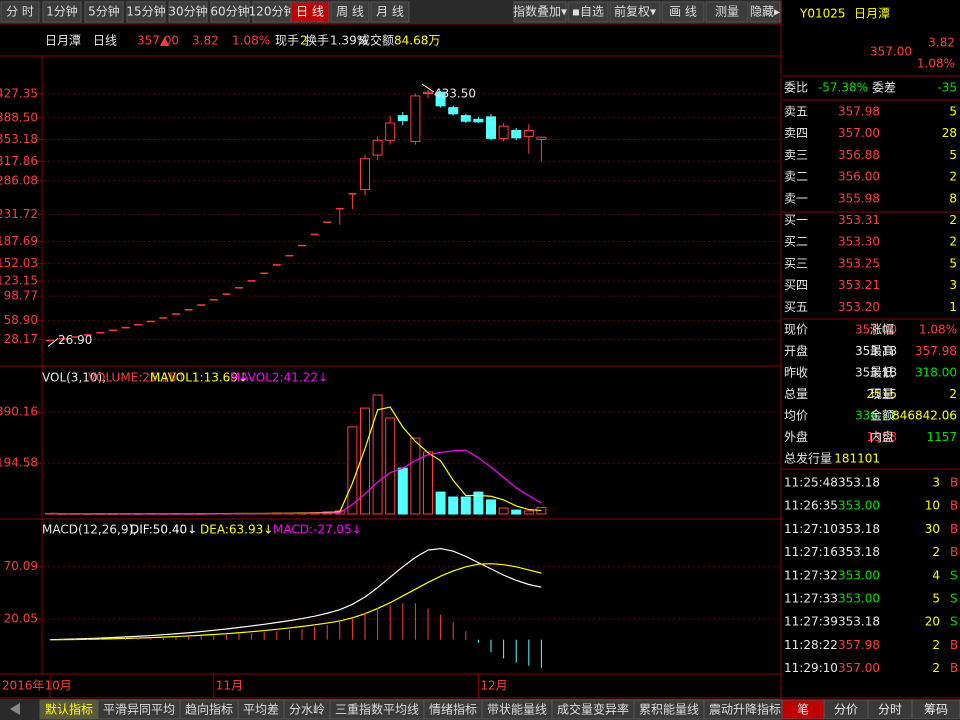  I want to click on tool-button-label: 隐藏▸, so click(765, 12).